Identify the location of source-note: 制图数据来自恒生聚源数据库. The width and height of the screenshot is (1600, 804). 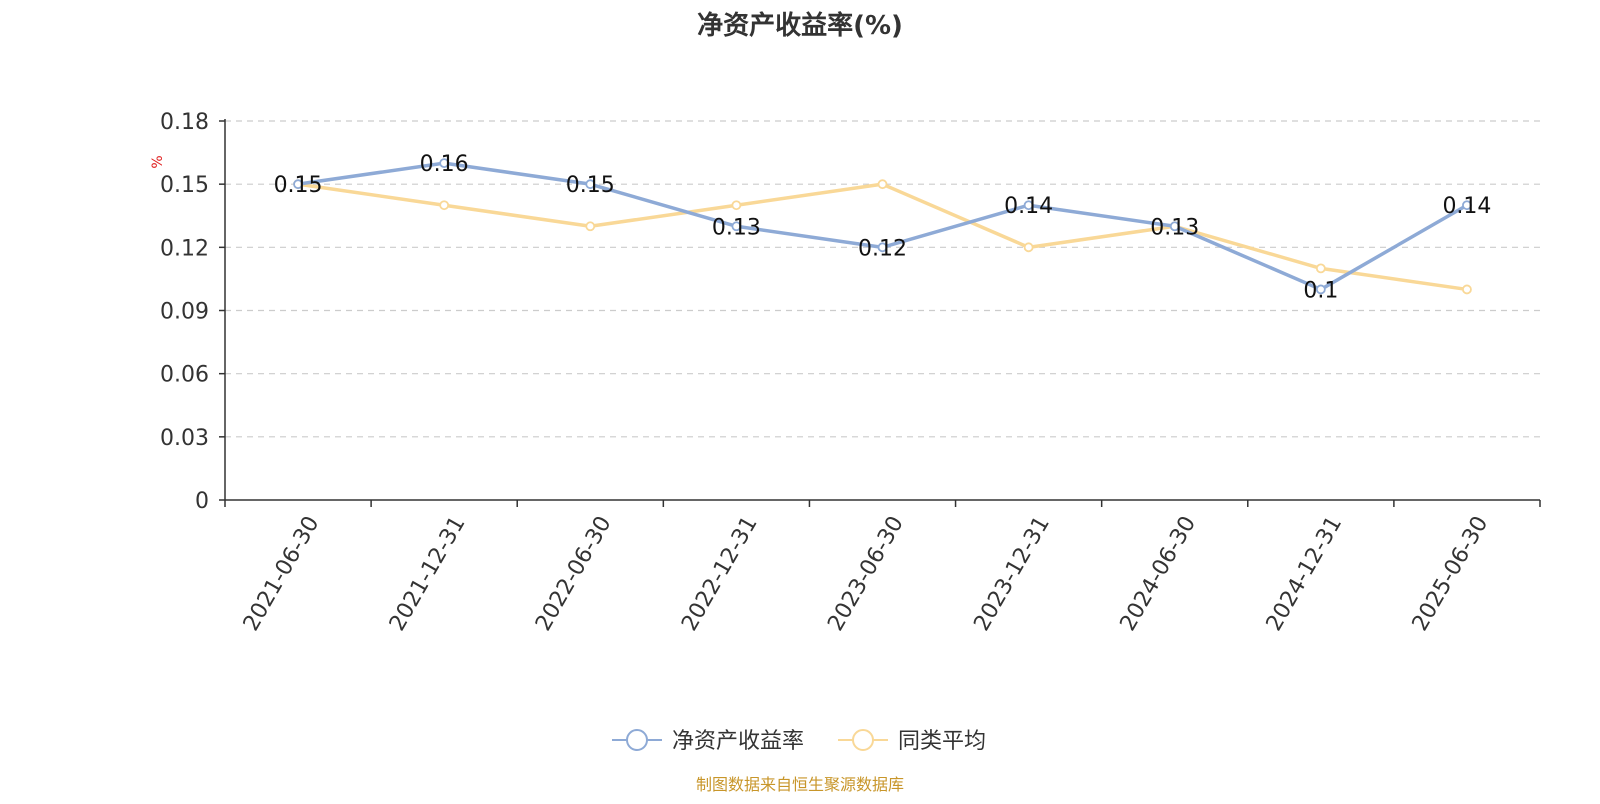
(800, 784).